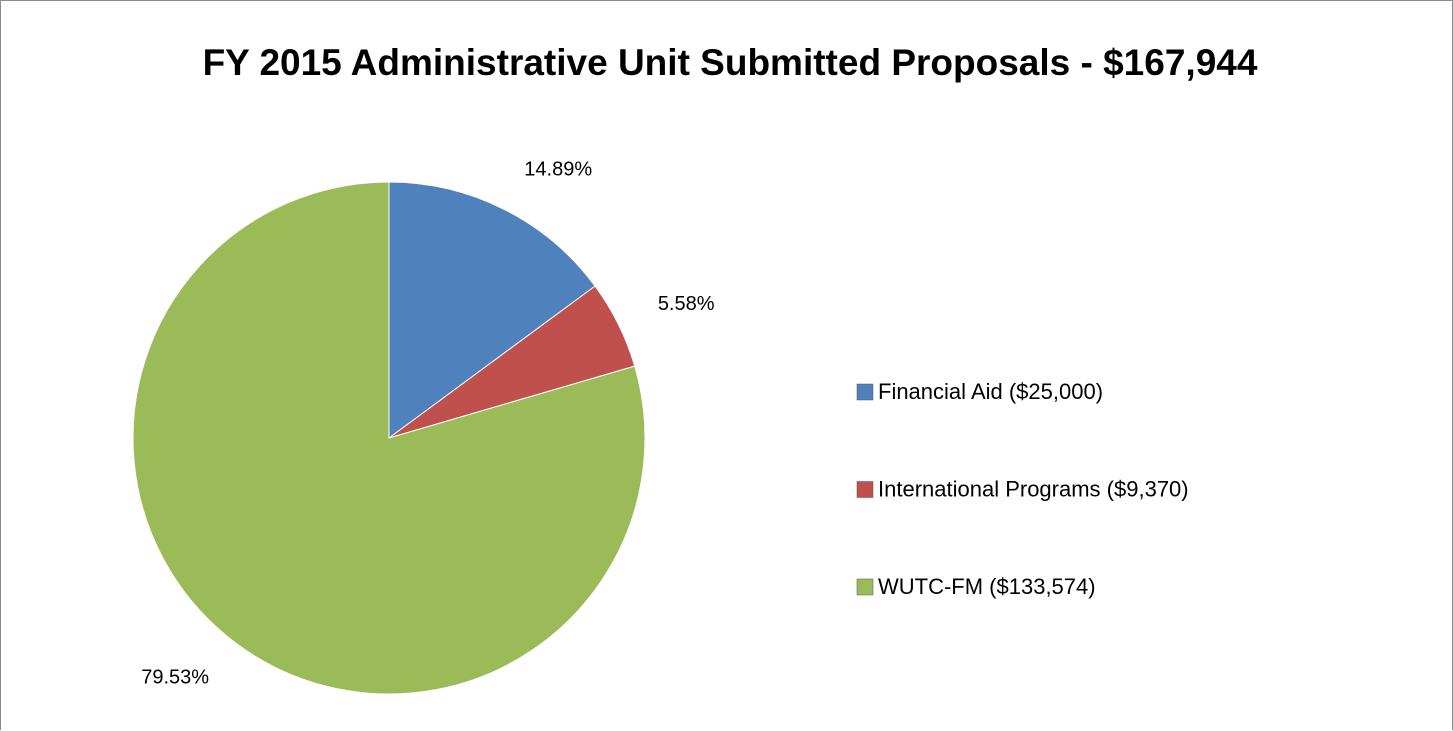 Image resolution: width=1453 pixels, height=731 pixels. Describe the element at coordinates (492, 310) in the screenshot. I see `pie-slice` at that location.